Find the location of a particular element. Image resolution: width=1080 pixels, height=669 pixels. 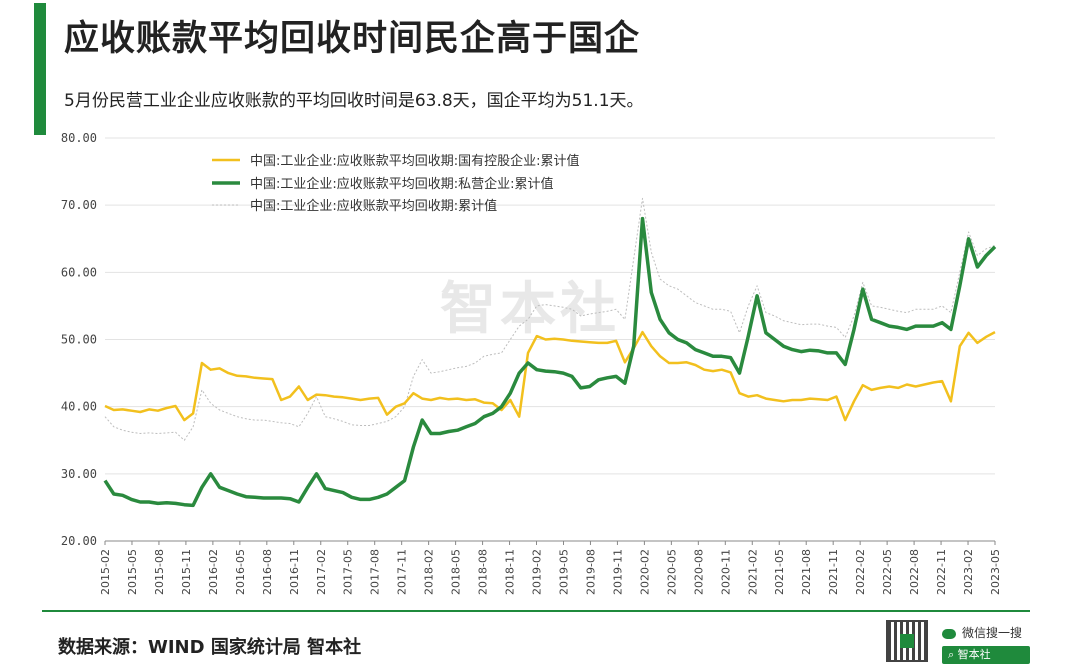

x-tick-label: 2019-11 is located at coordinates (617, 572).